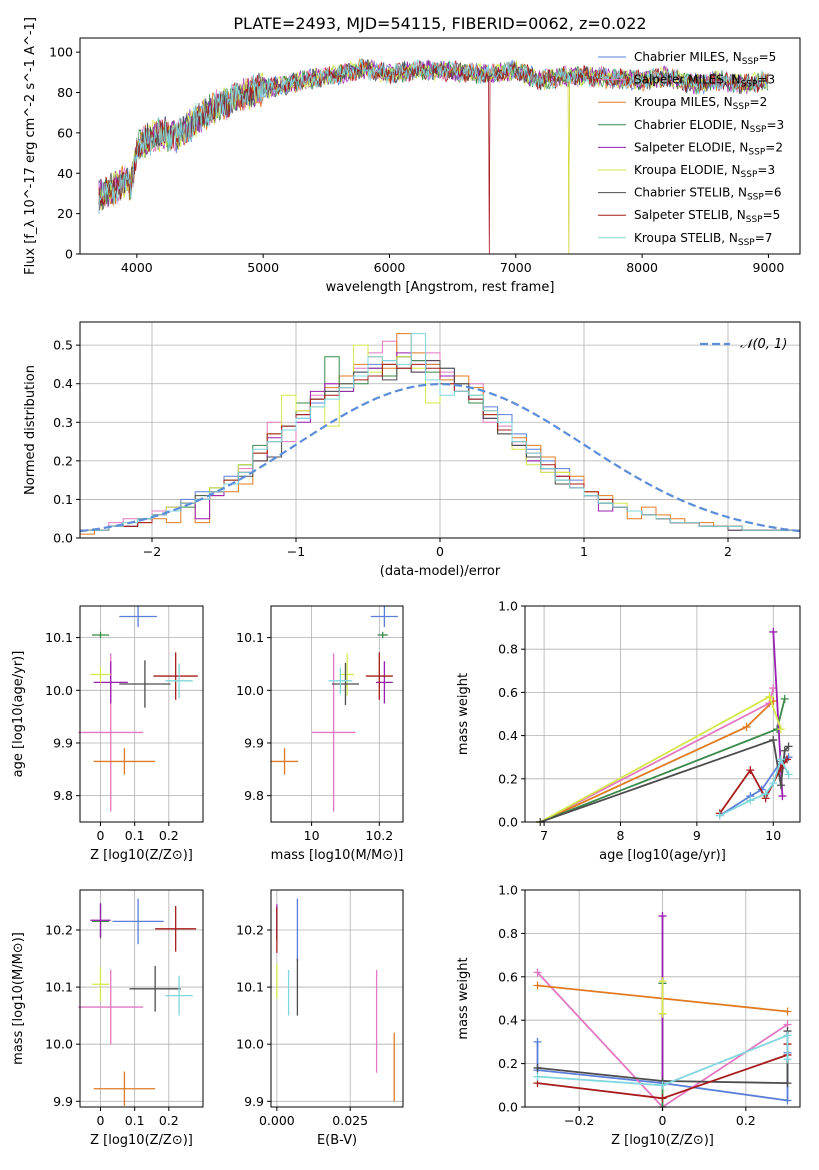 This screenshot has width=819, height=1170. I want to click on x-tick-label: 1, so click(584, 551).